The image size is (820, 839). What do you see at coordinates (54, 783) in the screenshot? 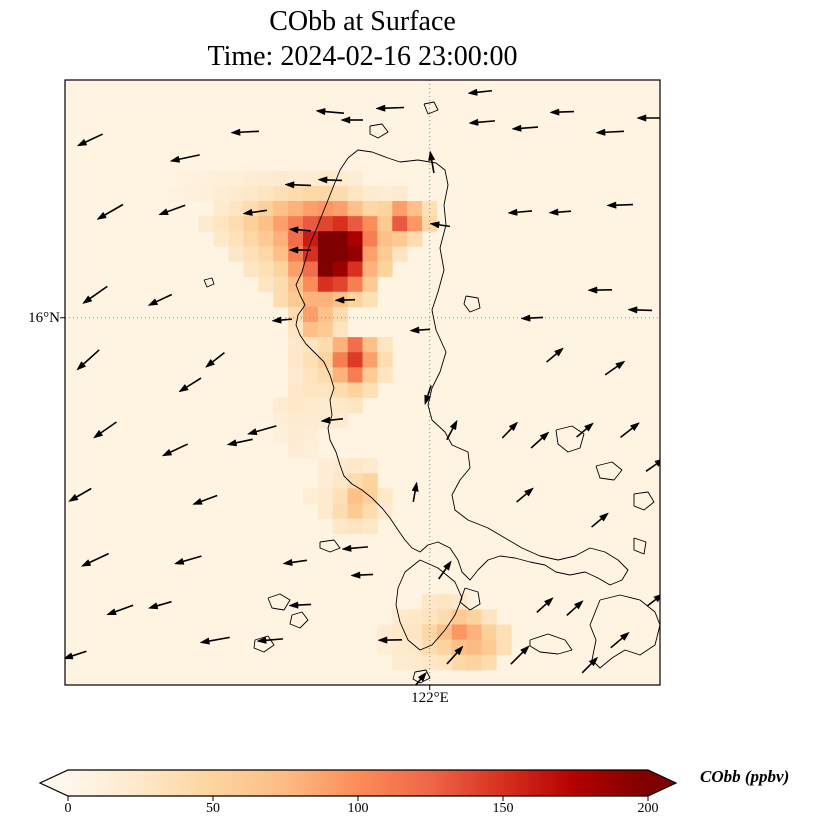
I see `colorbar-min-arrow` at bounding box center [54, 783].